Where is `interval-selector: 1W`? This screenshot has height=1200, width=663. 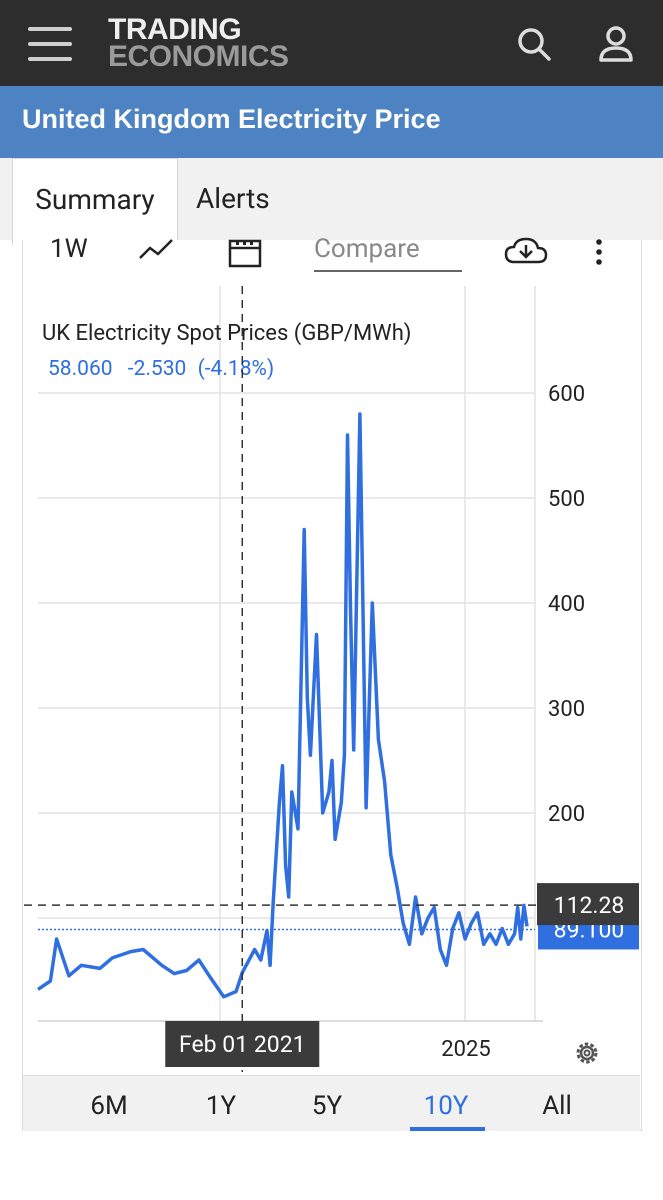 interval-selector: 1W is located at coordinates (69, 249).